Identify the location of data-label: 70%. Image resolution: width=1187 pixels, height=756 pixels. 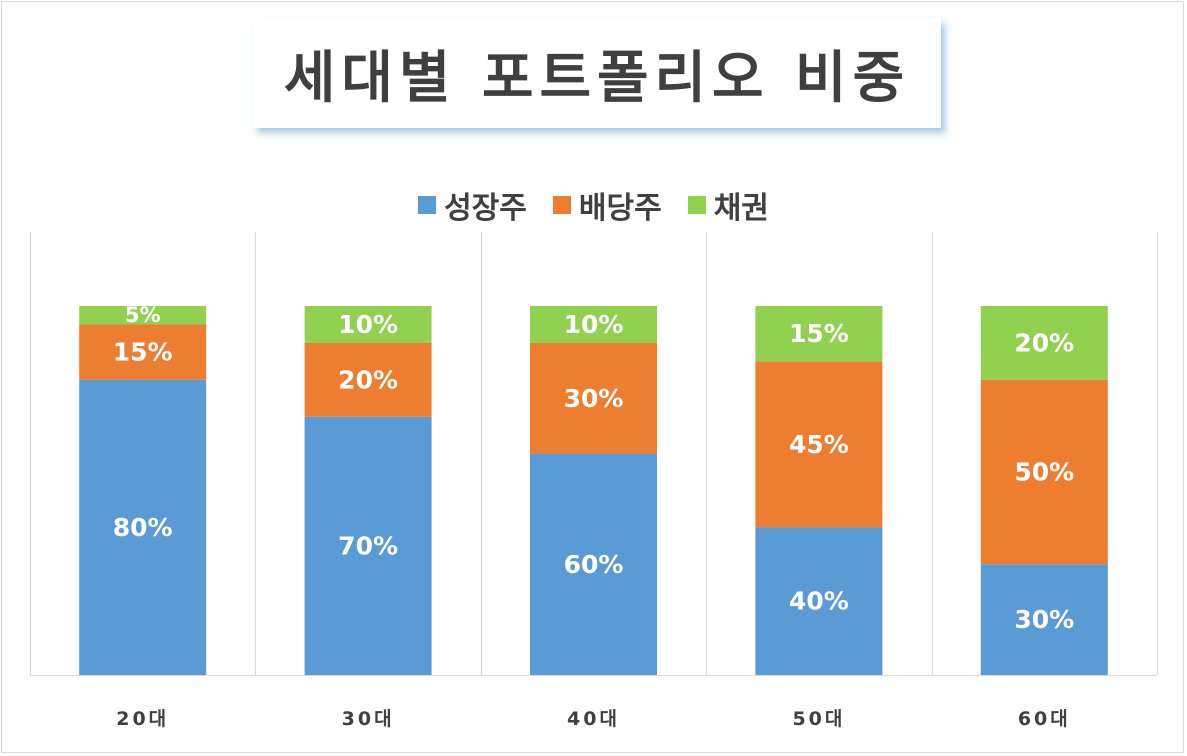
(368, 545).